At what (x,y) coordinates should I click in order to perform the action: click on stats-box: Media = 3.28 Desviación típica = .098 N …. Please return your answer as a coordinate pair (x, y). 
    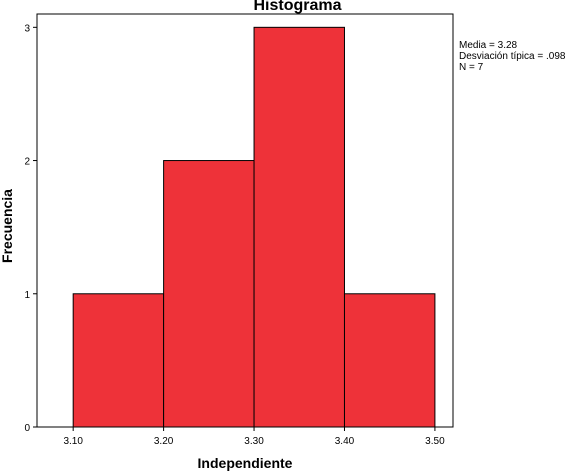
    Looking at the image, I should click on (512, 56).